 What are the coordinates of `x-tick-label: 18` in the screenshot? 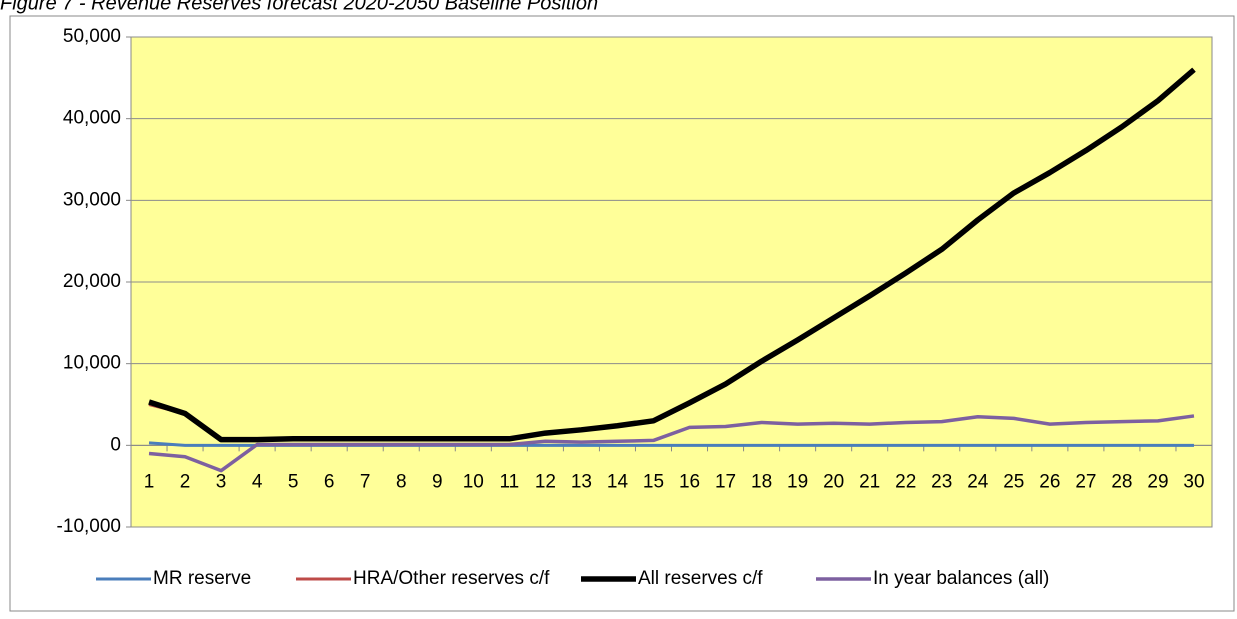 It's located at (761, 481).